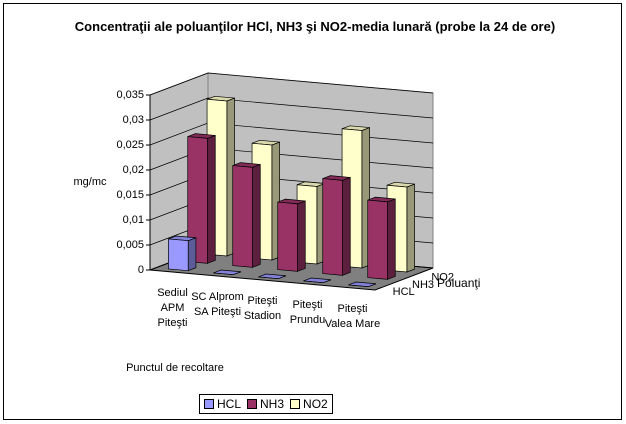 This screenshot has height=424, width=626. Describe the element at coordinates (172, 308) in the screenshot. I see `x-tick-label: Sediul APM Piteşti` at that location.